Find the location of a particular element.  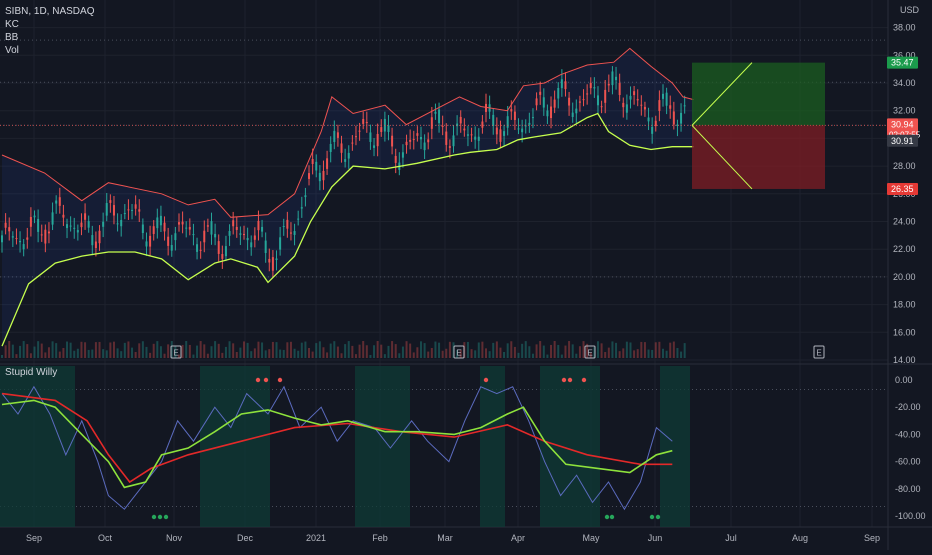

oscillator-tick-label: -40.00 is located at coordinates (908, 434).